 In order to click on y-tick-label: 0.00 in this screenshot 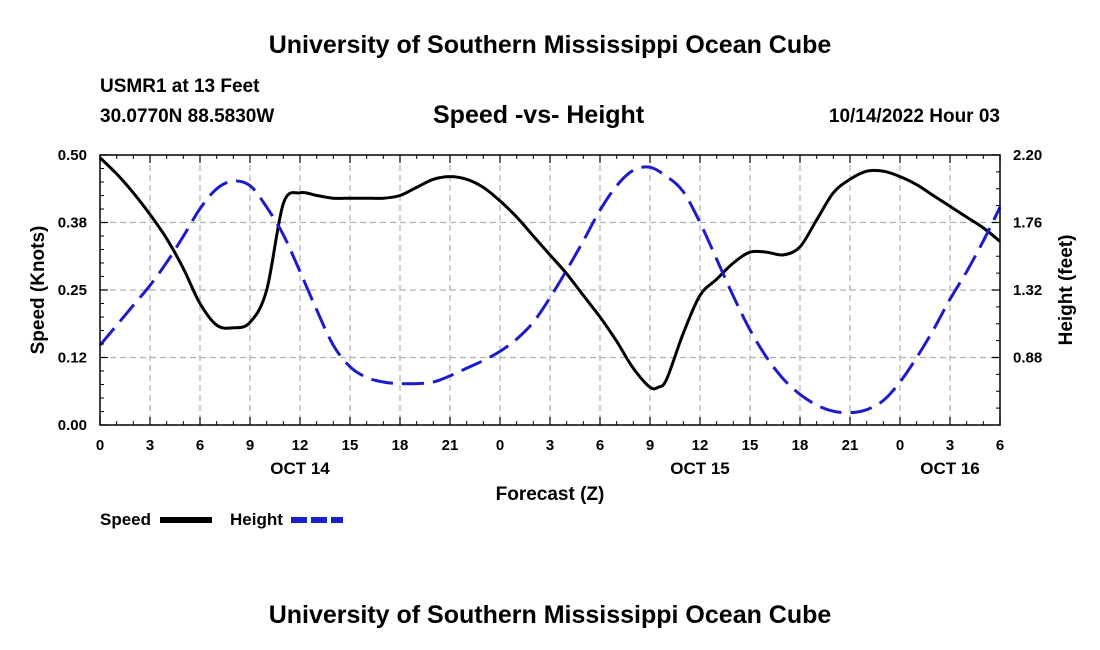, I will do `click(72, 425)`.